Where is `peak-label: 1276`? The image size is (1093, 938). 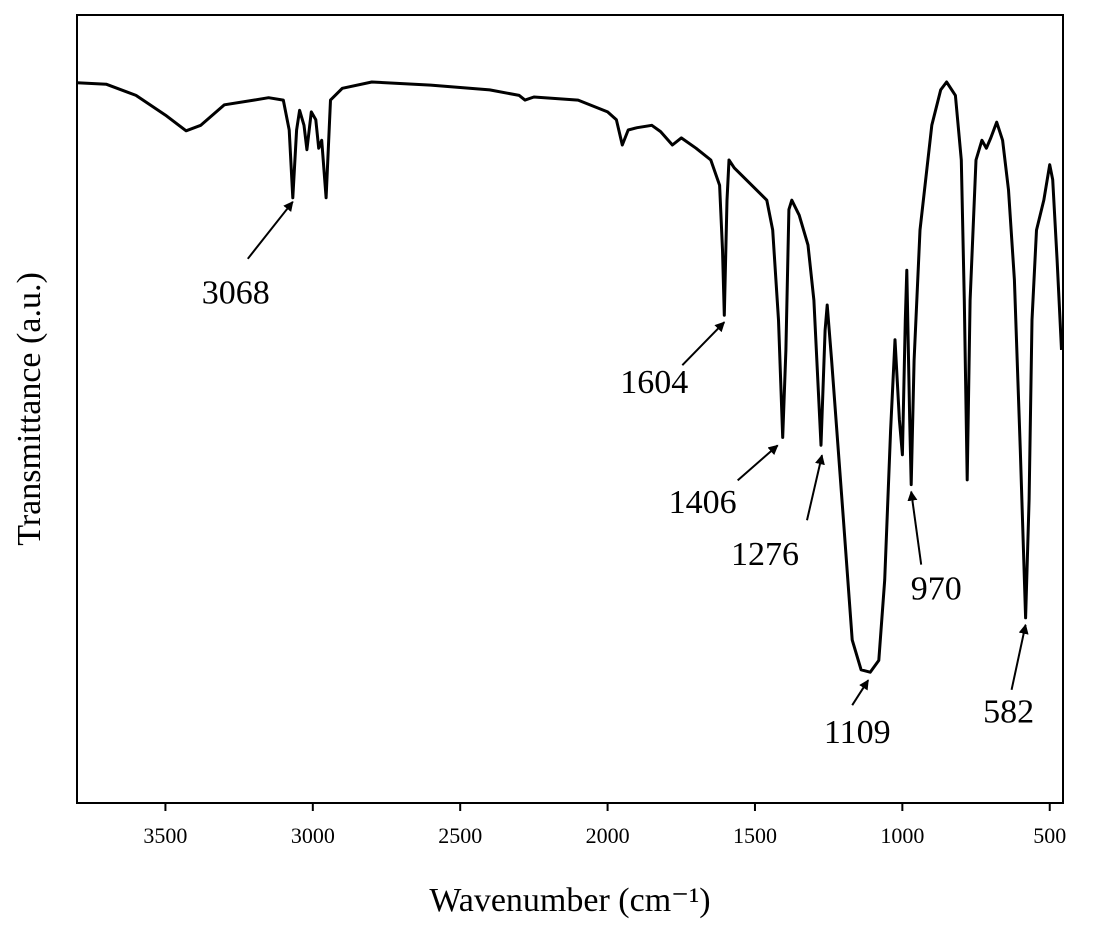 peak-label: 1276 is located at coordinates (765, 554).